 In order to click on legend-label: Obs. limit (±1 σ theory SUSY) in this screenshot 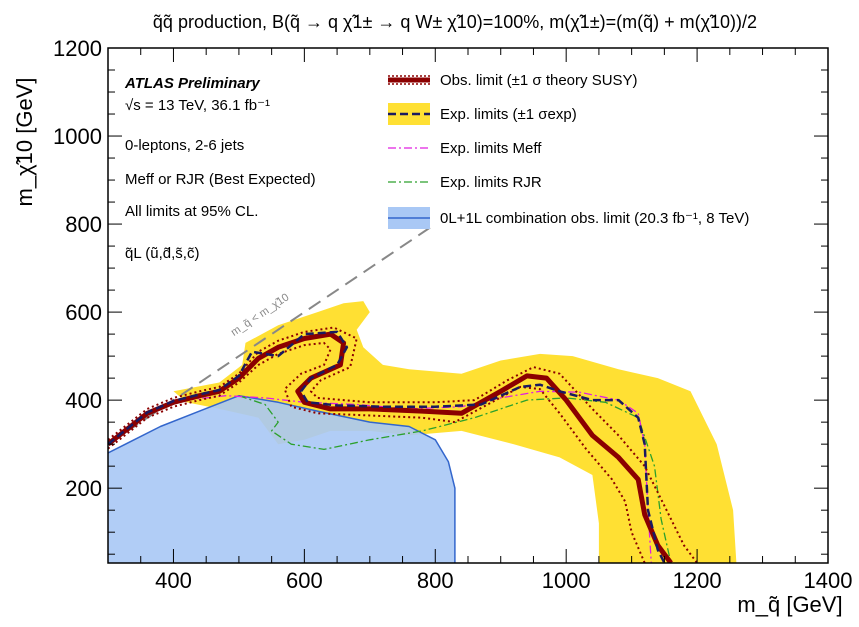, I will do `click(539, 80)`.